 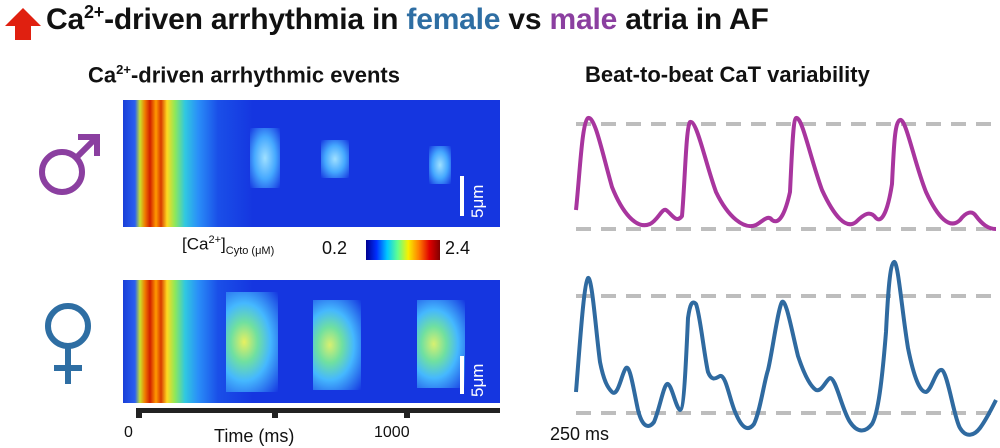 I want to click on colorbar-label: [Ca2+]Cyto (μM), so click(x=228, y=245).